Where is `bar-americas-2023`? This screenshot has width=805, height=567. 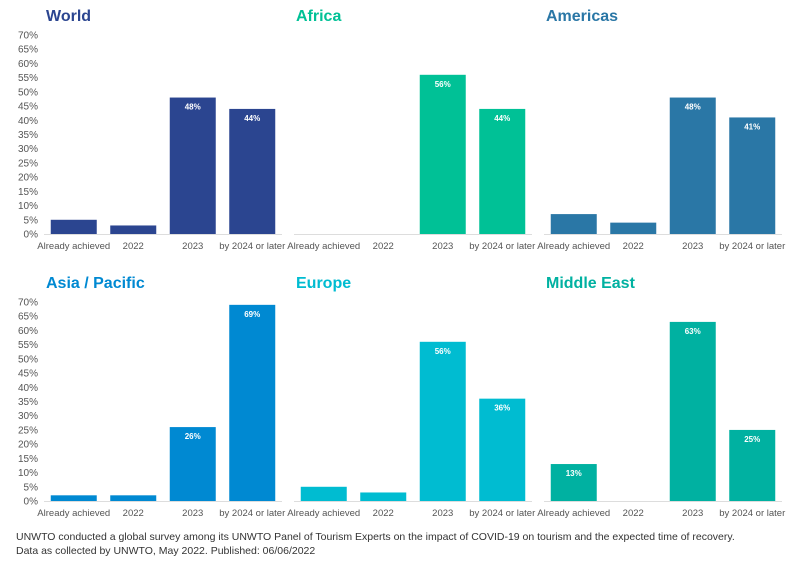
bar-americas-2023 is located at coordinates (692, 166).